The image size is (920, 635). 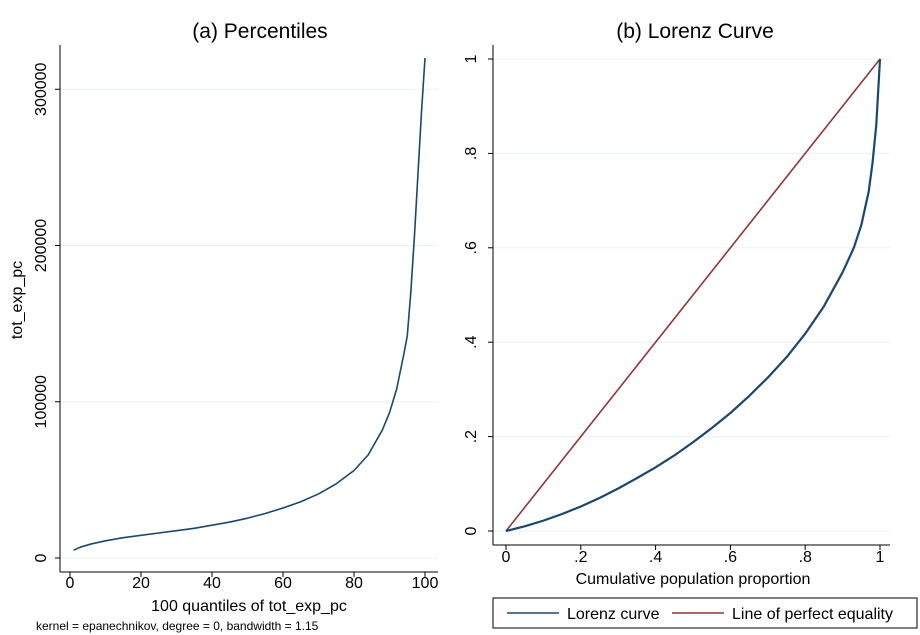 What do you see at coordinates (141, 583) in the screenshot?
I see `x-tick-label: 20` at bounding box center [141, 583].